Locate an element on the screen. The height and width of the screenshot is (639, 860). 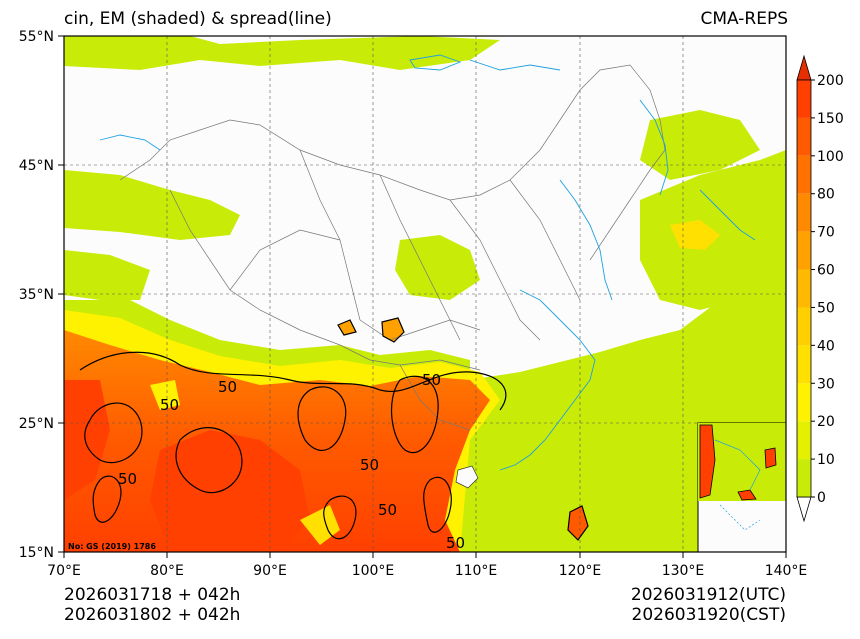
shading-tibet-spot is located at coordinates (393, 330).